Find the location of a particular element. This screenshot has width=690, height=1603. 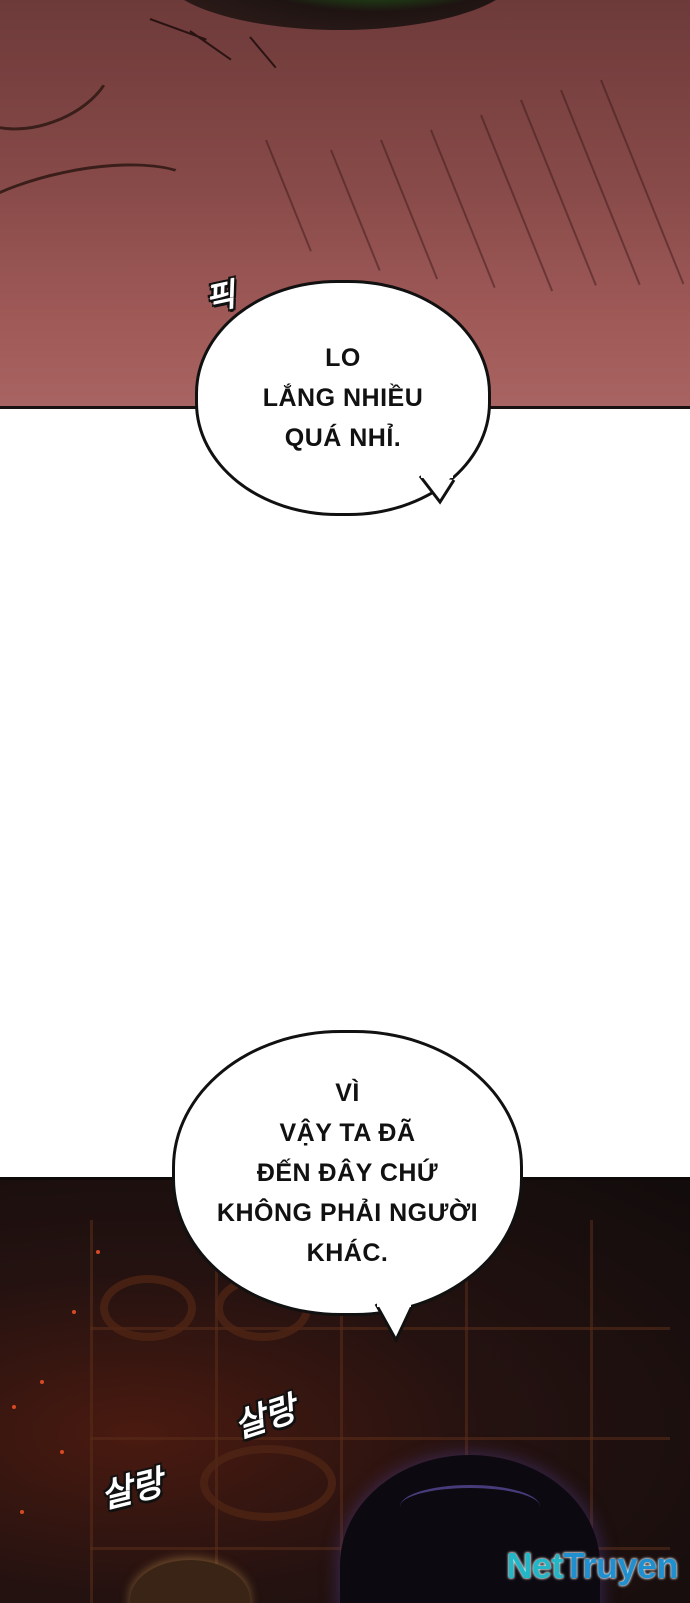

bubble-line: KHÔNG PHẢI NGƯỜI is located at coordinates (347, 1213).